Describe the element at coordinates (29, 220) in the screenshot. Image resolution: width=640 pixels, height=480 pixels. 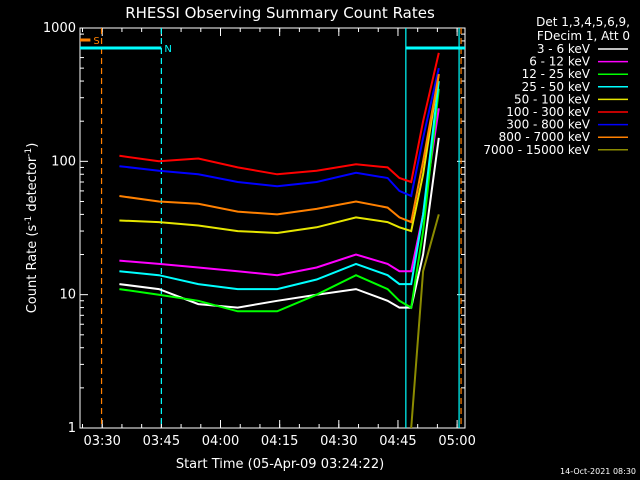
I see `y-axis-label-sup1: -1` at that location.